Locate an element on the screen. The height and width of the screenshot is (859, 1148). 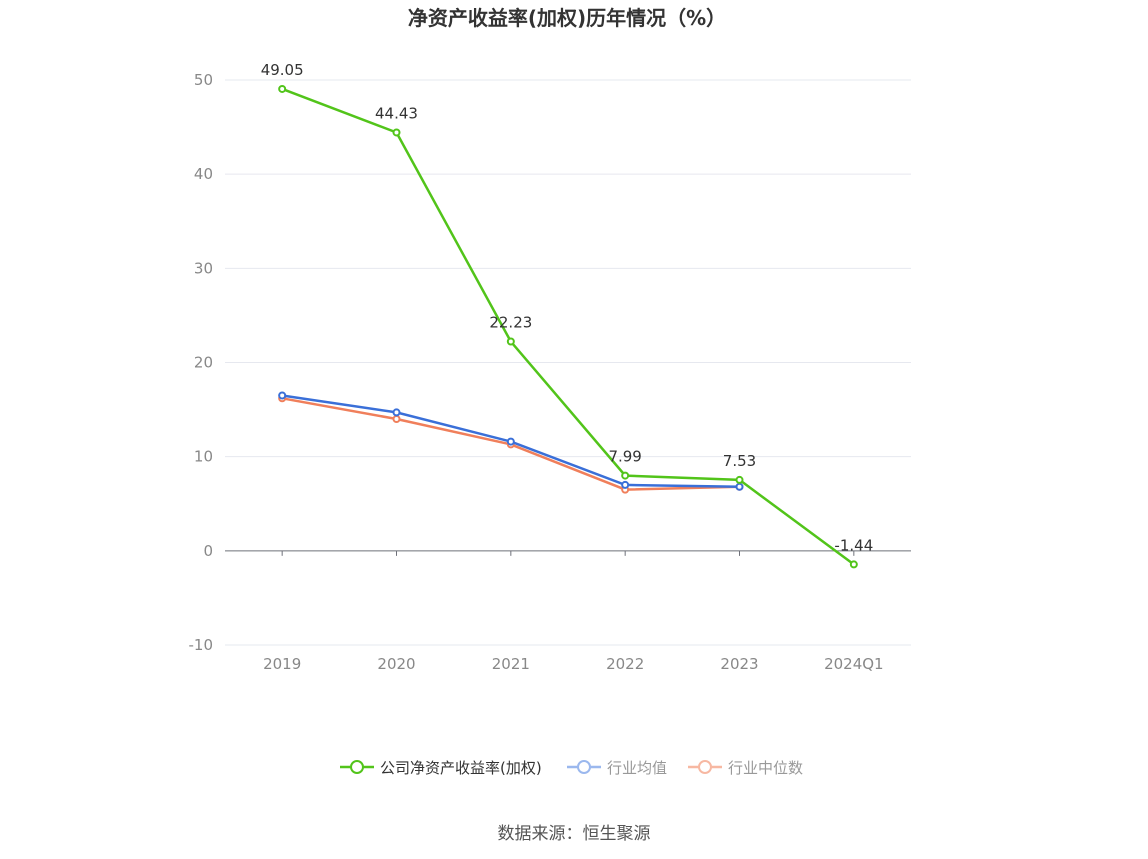
legend-label: 公司净资产收益率(加权) is located at coordinates (461, 768).